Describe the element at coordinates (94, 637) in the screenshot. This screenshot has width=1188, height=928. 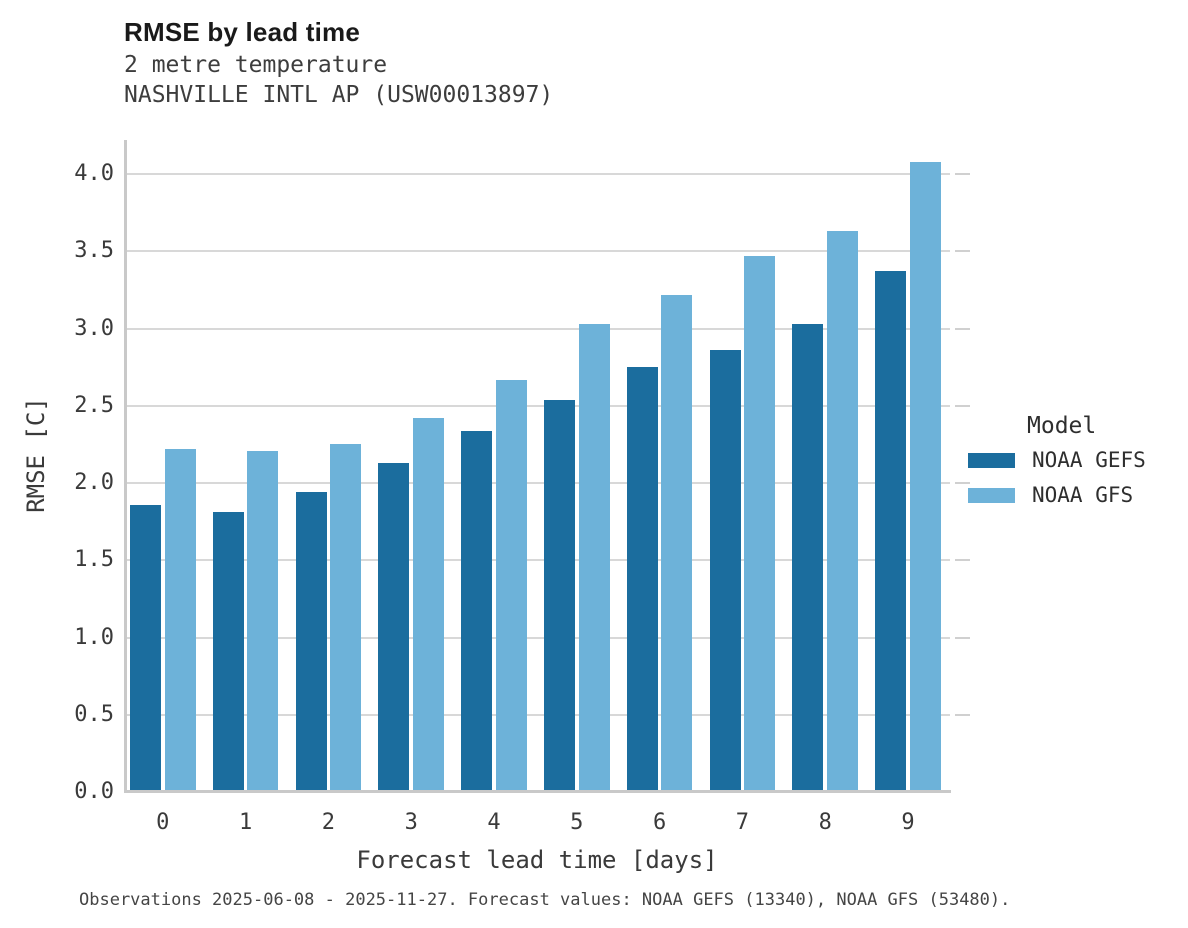
I see `y-tick-label-1.0: 1.0` at that location.